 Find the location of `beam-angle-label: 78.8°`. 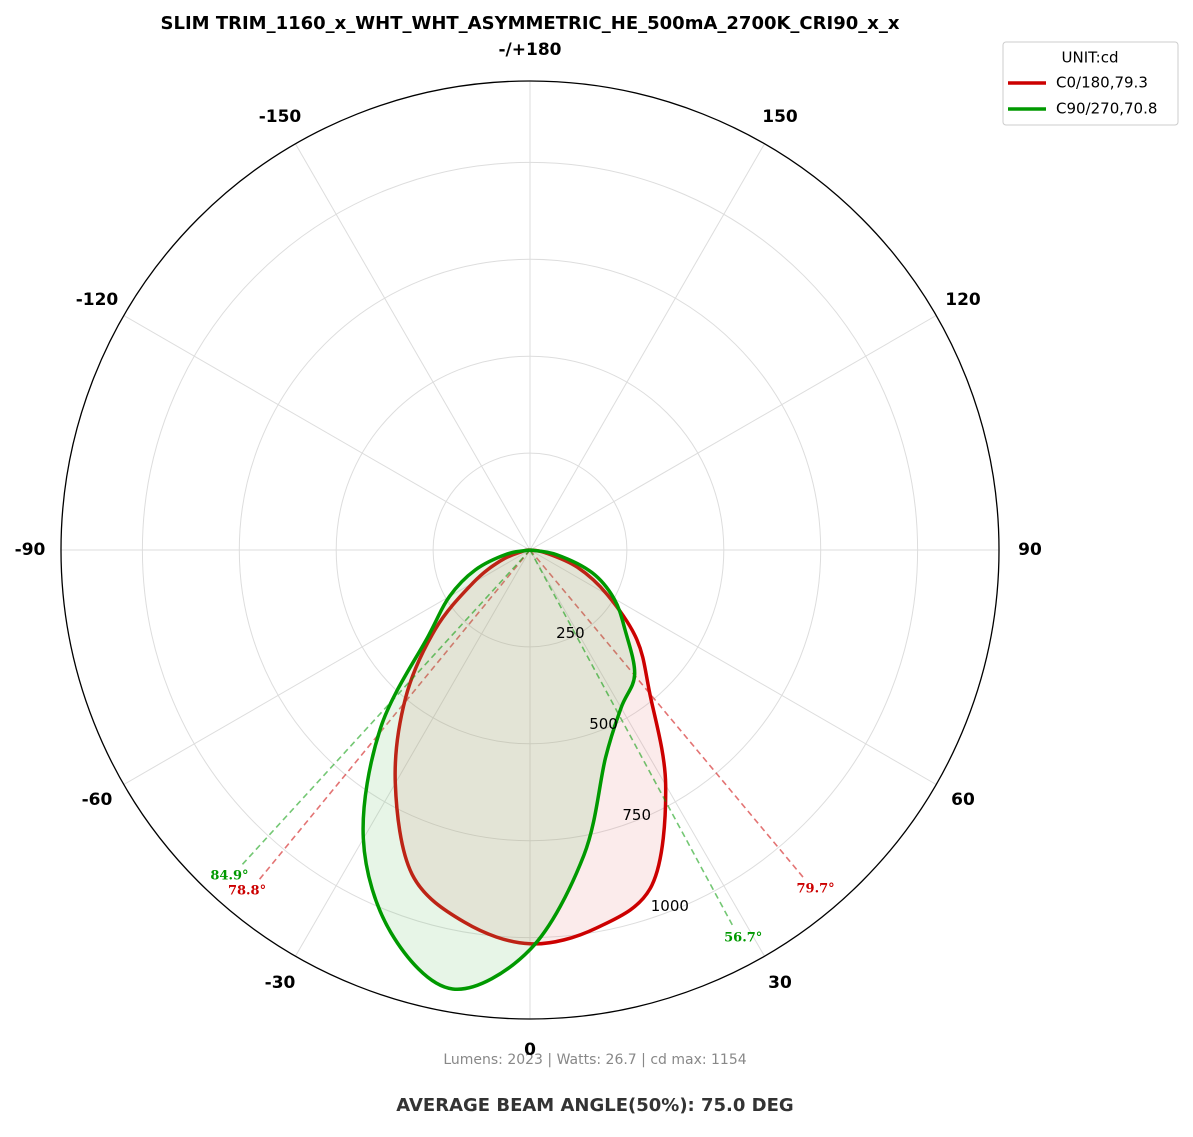

beam-angle-label: 78.8° is located at coordinates (247, 891).